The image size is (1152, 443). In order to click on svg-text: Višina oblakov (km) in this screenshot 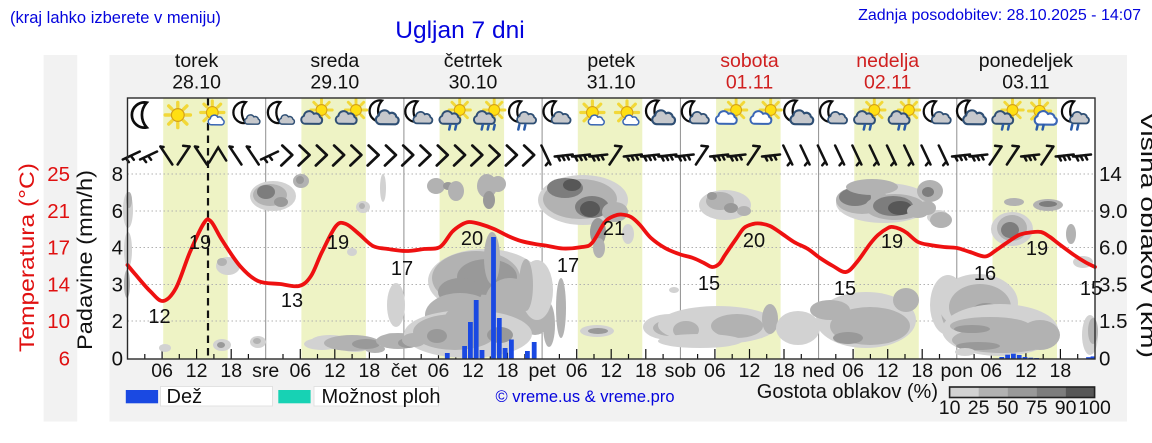, I will do `click(1144, 235)`.